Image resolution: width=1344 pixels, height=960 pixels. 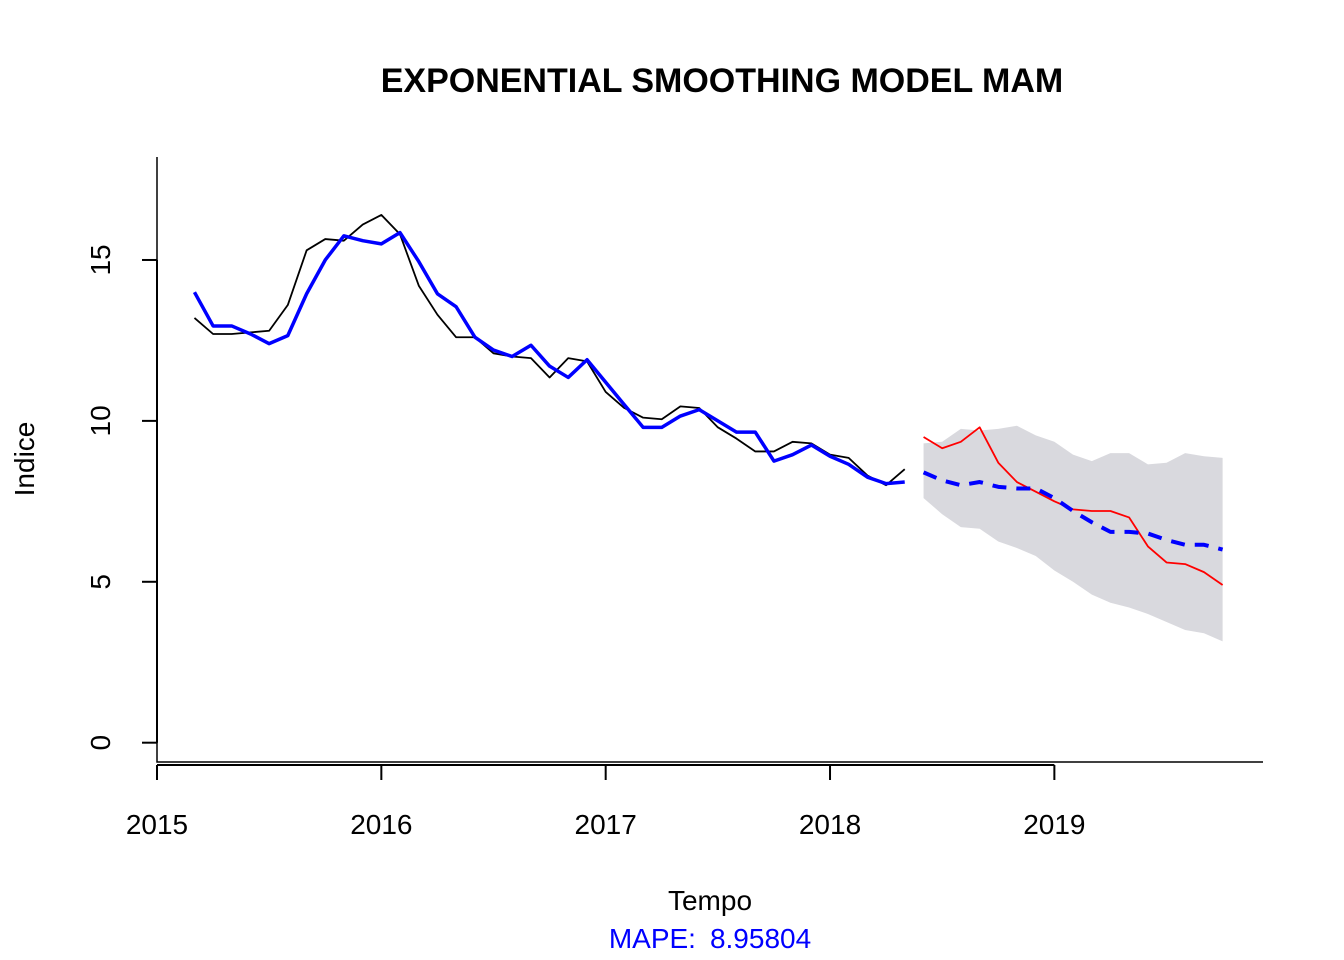 I want to click on prediction-interval-band, so click(x=1073, y=533).